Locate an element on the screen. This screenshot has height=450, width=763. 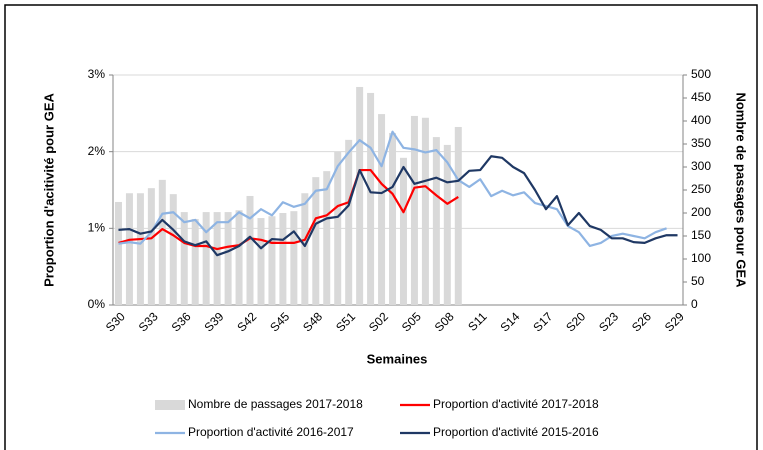
legend-label: Proportion d'activité 2016-2017 is located at coordinates (271, 432).